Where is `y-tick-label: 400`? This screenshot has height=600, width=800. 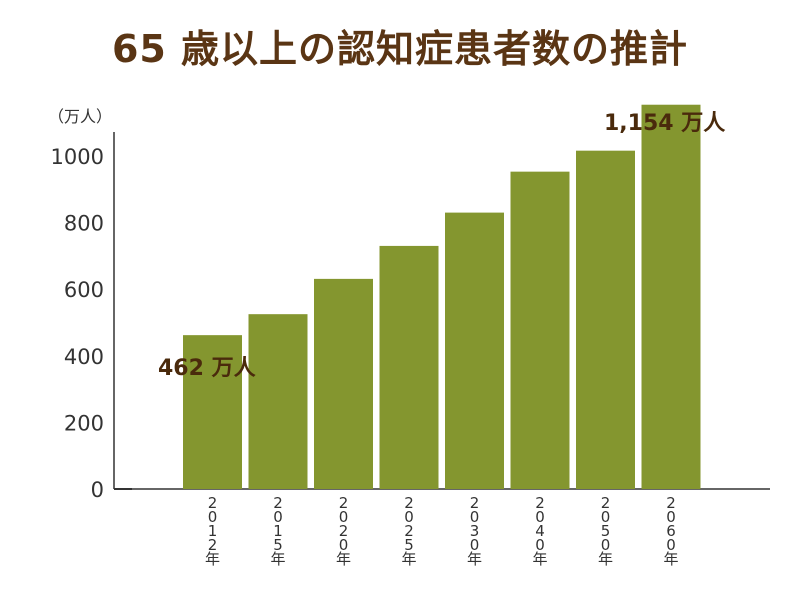
y-tick-label: 400 is located at coordinates (84, 357).